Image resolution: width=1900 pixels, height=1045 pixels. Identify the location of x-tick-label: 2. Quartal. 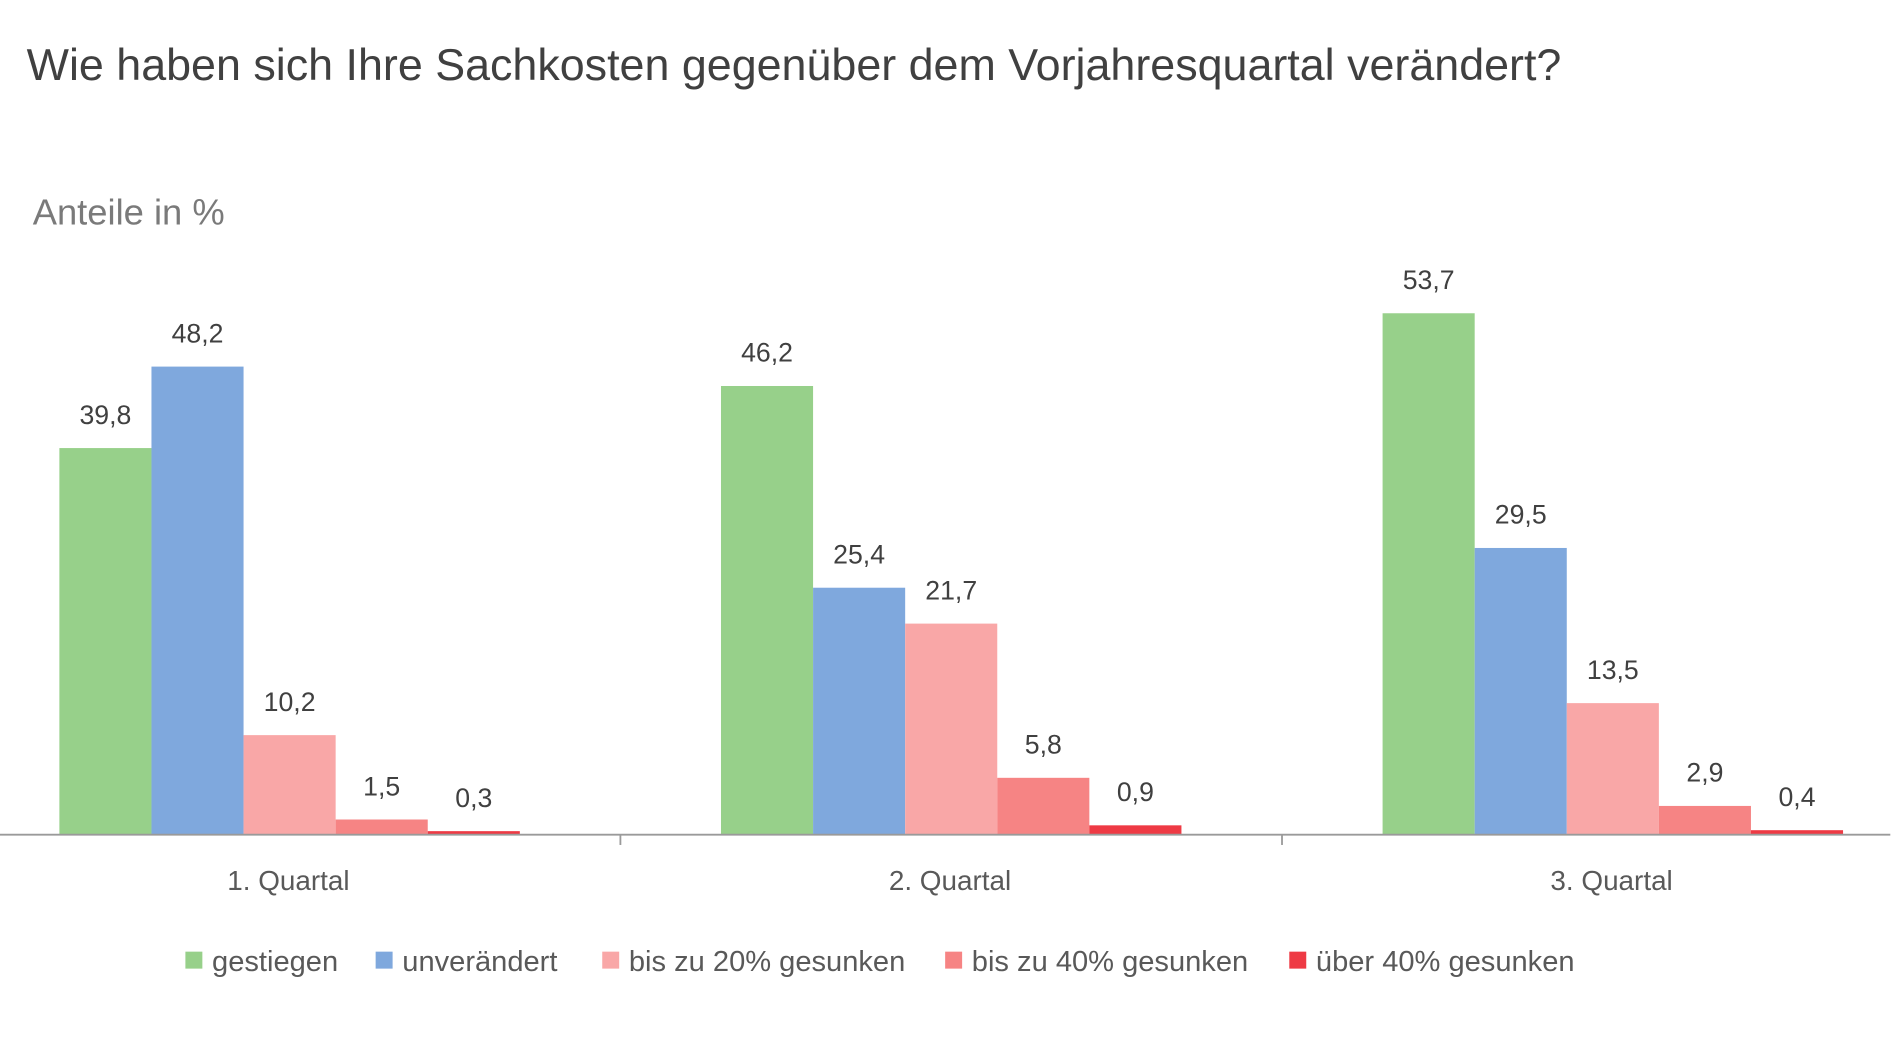
(950, 880).